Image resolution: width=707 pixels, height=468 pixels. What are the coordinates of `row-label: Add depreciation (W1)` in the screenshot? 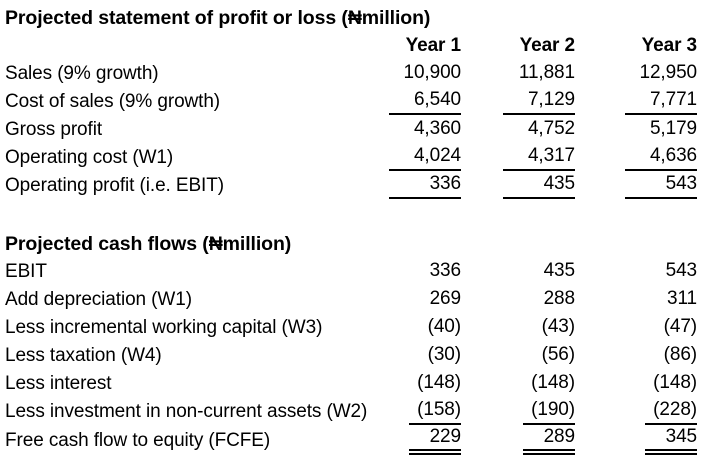 It's located at (98, 299).